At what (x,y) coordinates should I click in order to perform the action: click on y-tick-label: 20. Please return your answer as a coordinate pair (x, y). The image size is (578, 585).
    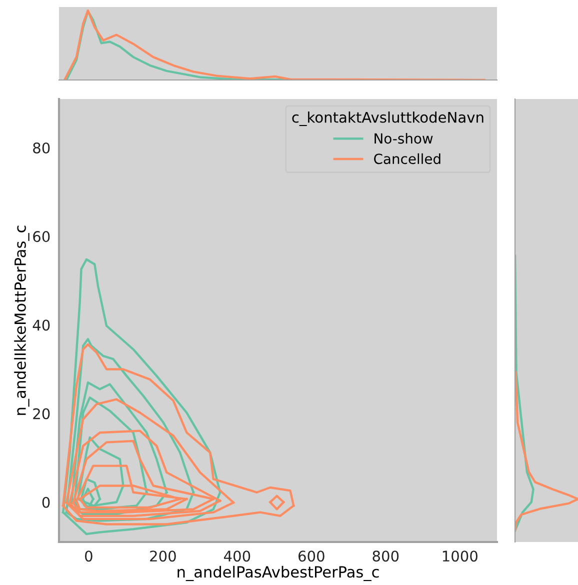
    Looking at the image, I should click on (41, 414).